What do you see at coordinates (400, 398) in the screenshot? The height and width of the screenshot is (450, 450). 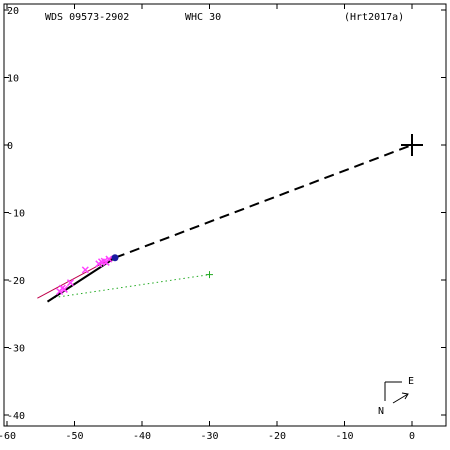 I see `compass-motion-arrow` at bounding box center [400, 398].